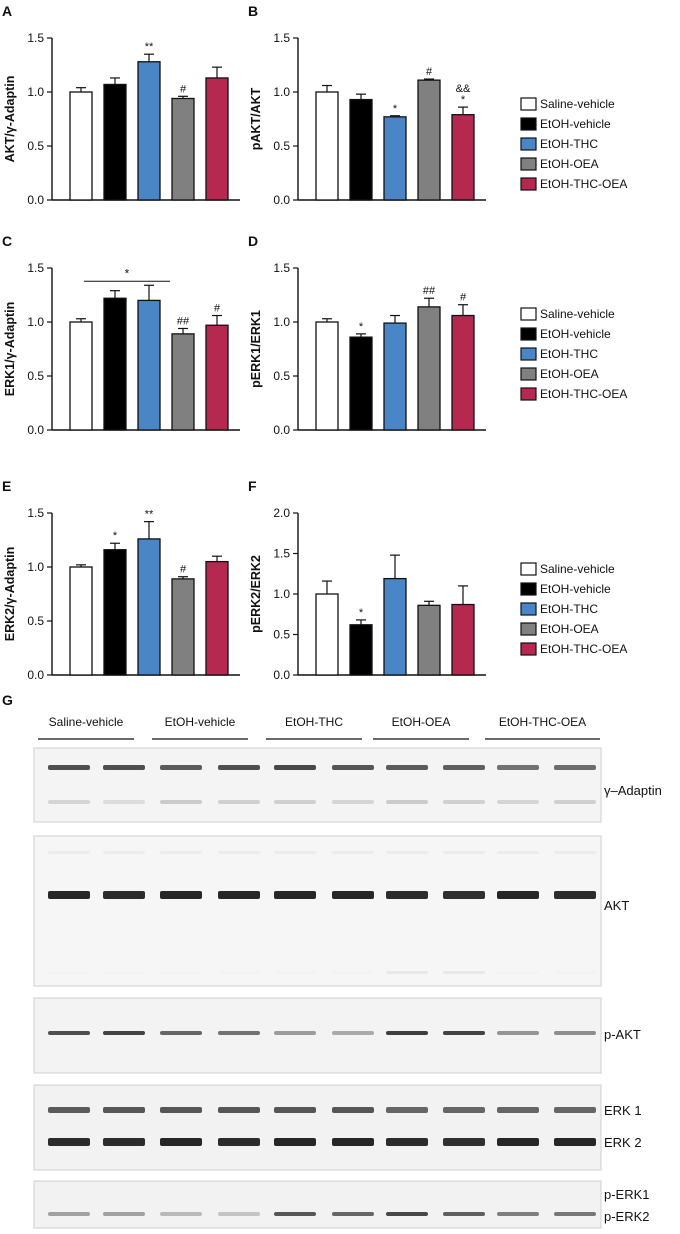 Image resolution: width=680 pixels, height=1234 pixels. Describe the element at coordinates (7, 241) in the screenshot. I see `panel-letter-c: C` at that location.